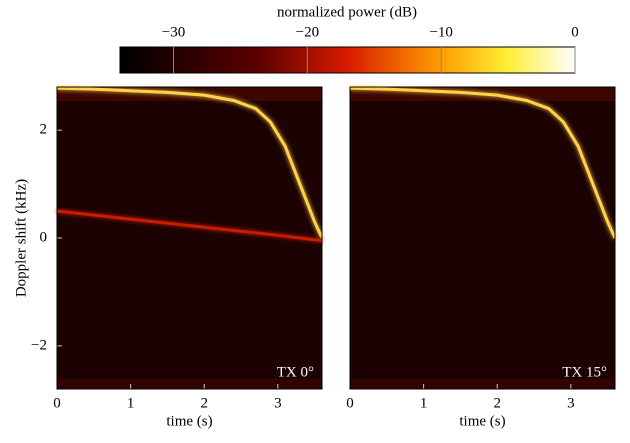  Describe the element at coordinates (21, 238) in the screenshot. I see `y-axis-label: Doppler shift (kHz)` at that location.